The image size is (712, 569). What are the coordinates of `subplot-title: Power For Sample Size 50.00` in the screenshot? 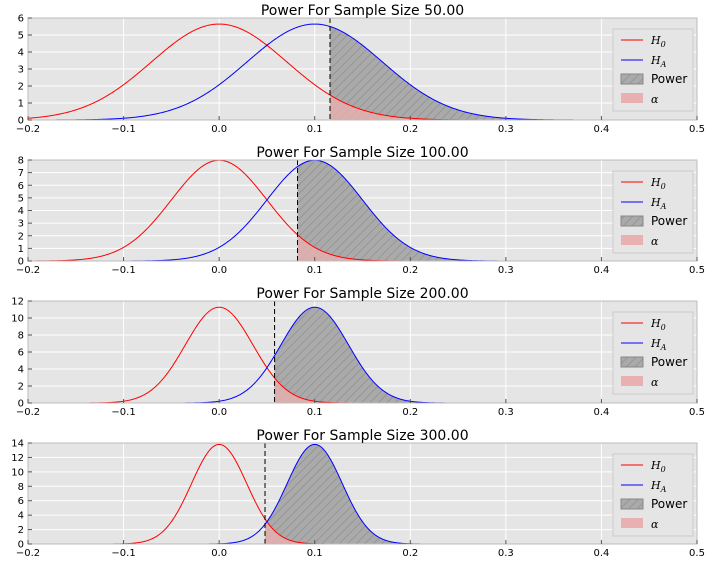 It's located at (362, 11).